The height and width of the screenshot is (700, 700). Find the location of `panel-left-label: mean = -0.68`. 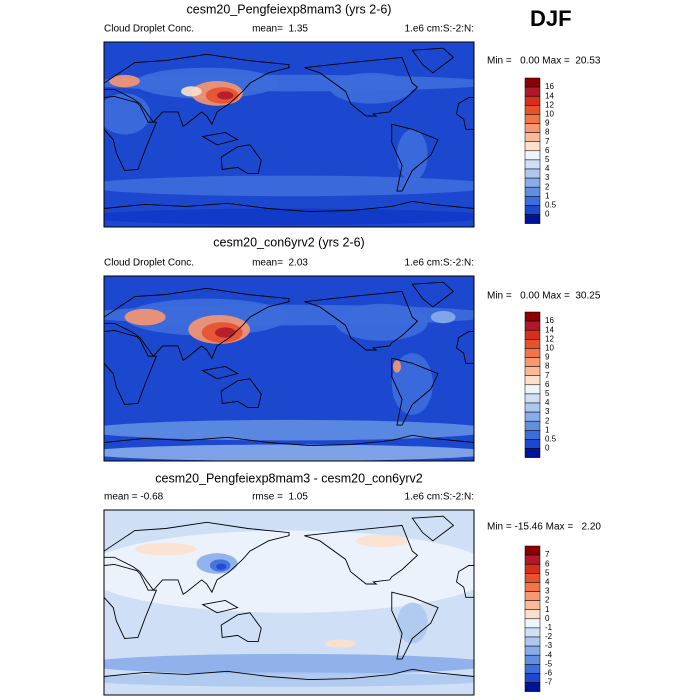

panel-left-label: mean = -0.68 is located at coordinates (134, 497).